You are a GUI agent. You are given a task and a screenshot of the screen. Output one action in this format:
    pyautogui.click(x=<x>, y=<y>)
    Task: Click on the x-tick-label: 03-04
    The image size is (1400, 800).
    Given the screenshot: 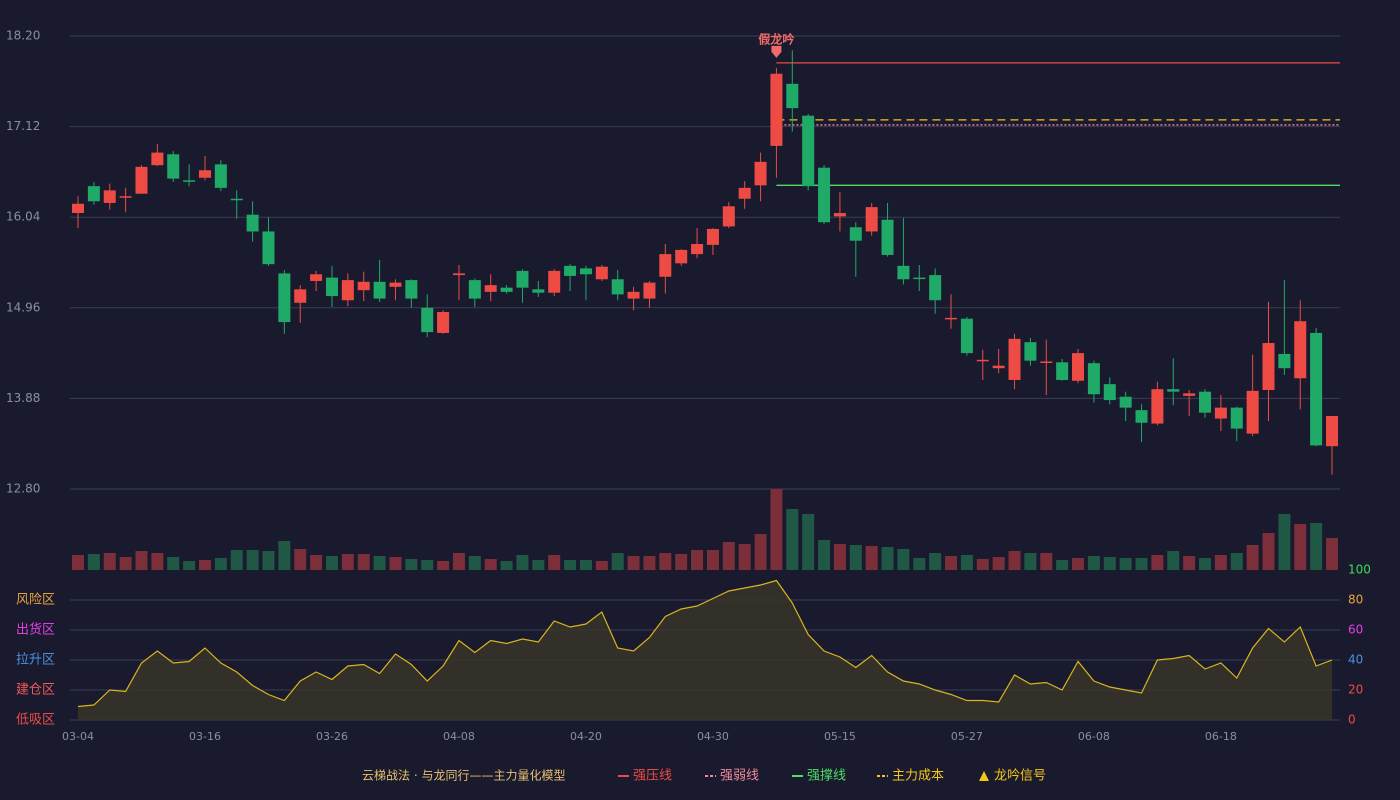 What is the action you would take?
    pyautogui.click(x=78, y=736)
    